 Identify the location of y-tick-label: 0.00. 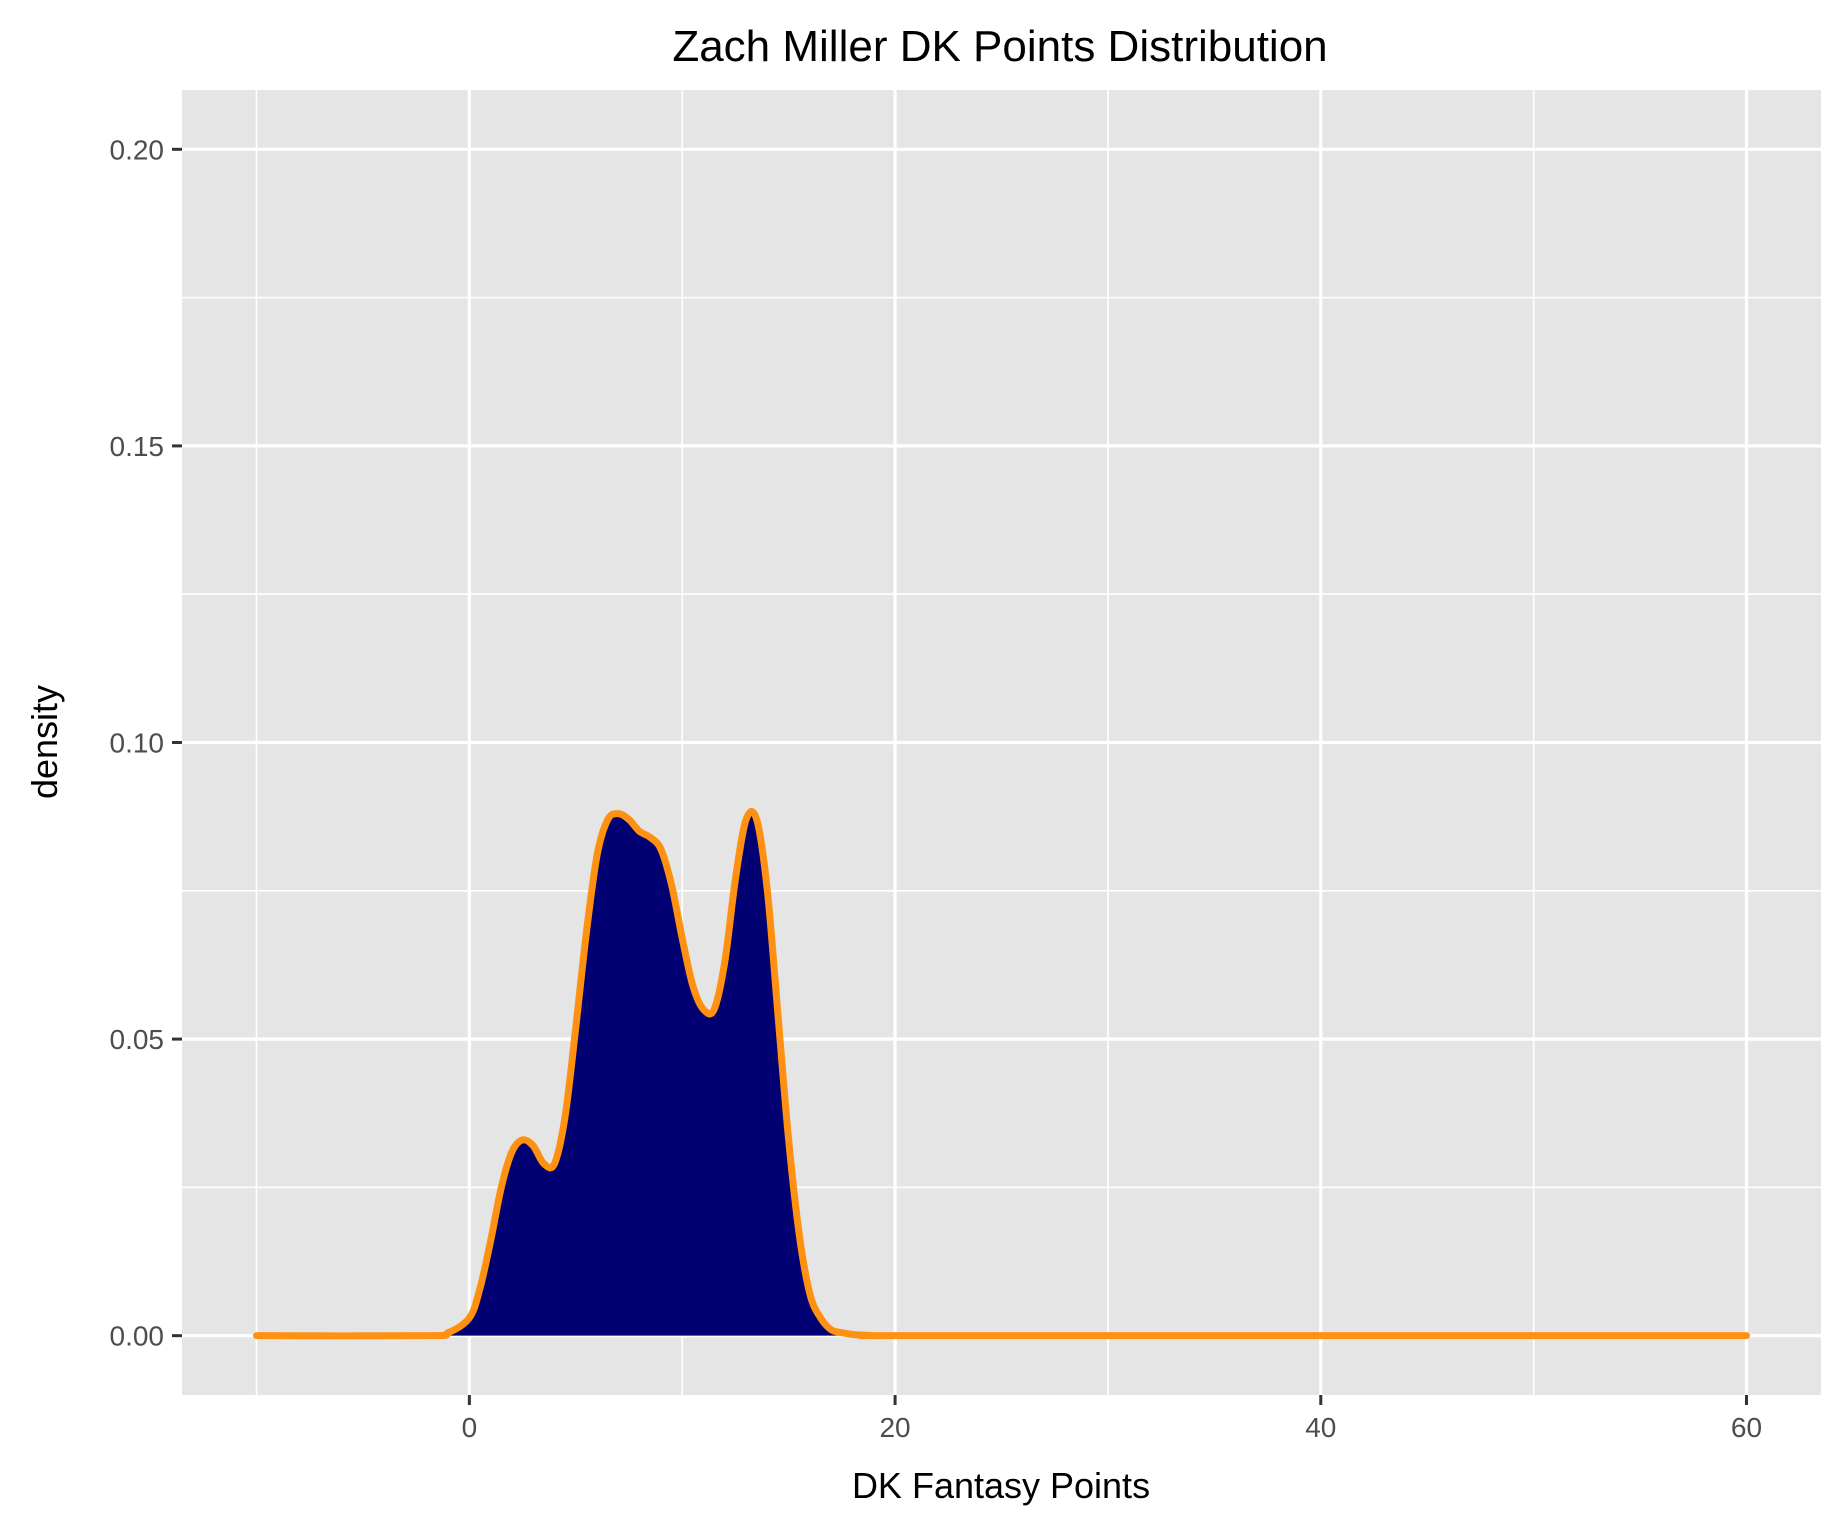
(137, 1336).